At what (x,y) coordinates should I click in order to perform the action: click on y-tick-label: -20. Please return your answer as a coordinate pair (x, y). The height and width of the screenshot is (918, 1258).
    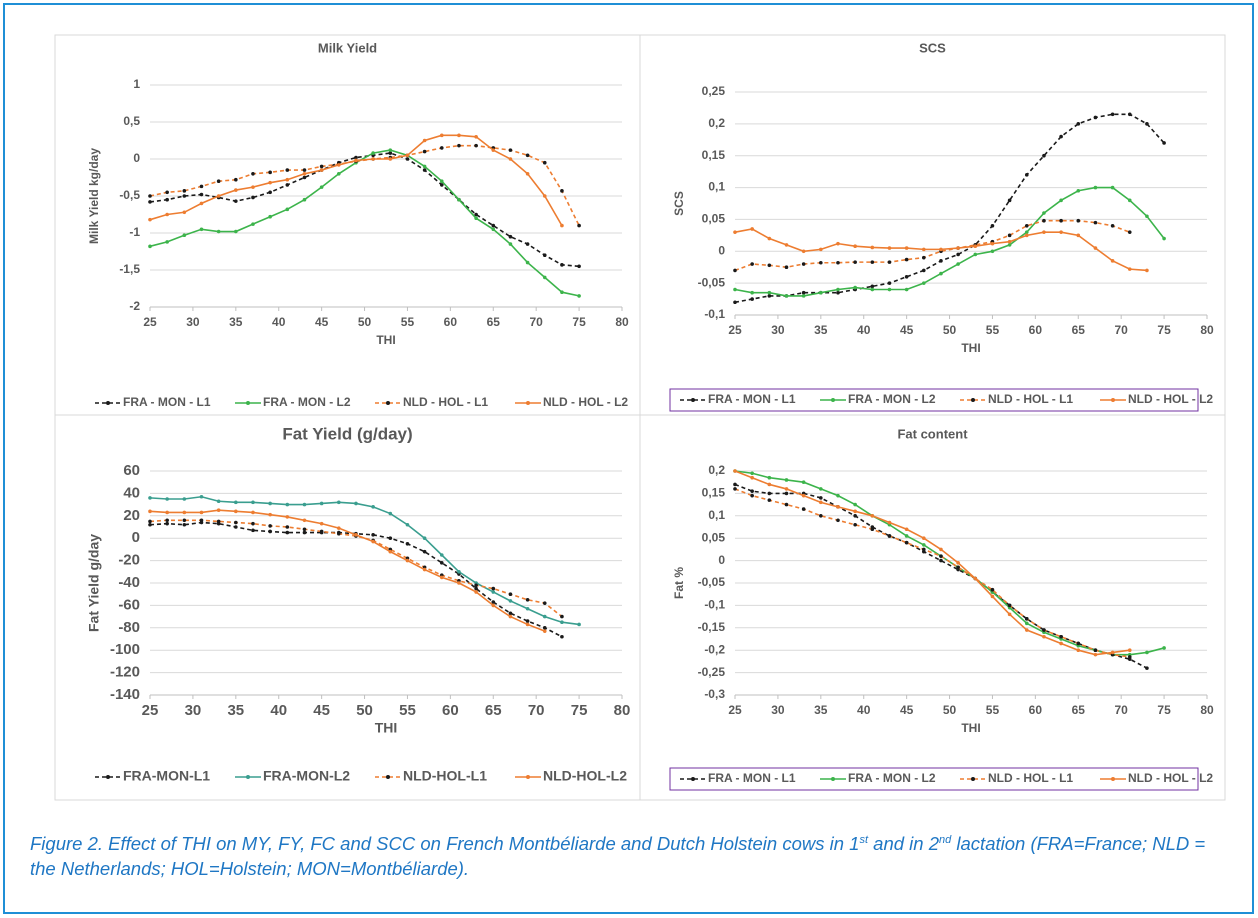
    Looking at the image, I should click on (129, 560).